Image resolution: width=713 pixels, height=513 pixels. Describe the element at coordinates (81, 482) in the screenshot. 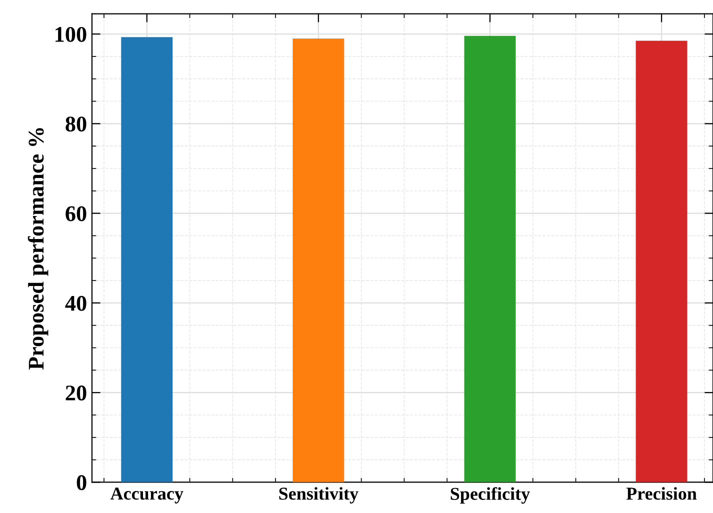

I see `y-tick-label: 0` at that location.